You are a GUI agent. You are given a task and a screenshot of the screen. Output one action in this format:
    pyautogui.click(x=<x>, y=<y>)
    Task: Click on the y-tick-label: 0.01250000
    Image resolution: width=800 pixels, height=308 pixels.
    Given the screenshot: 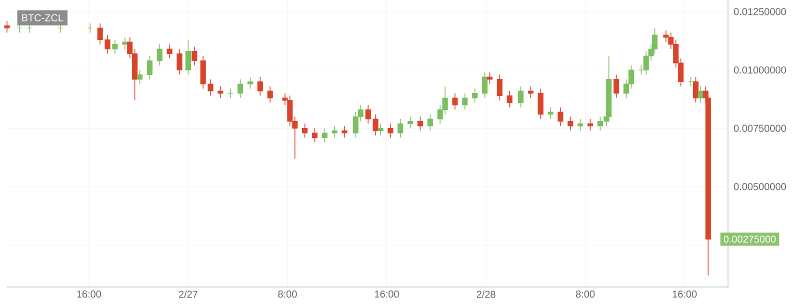 What is the action you would take?
    pyautogui.click(x=760, y=12)
    